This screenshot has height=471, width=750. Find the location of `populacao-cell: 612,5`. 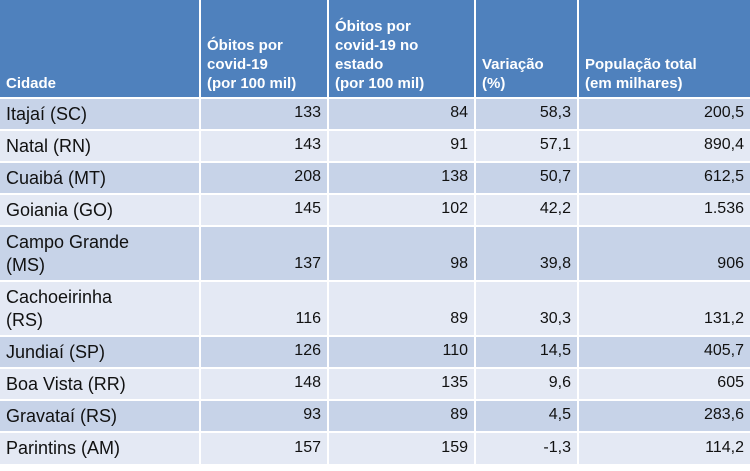

populacao-cell: 612,5 is located at coordinates (664, 177).